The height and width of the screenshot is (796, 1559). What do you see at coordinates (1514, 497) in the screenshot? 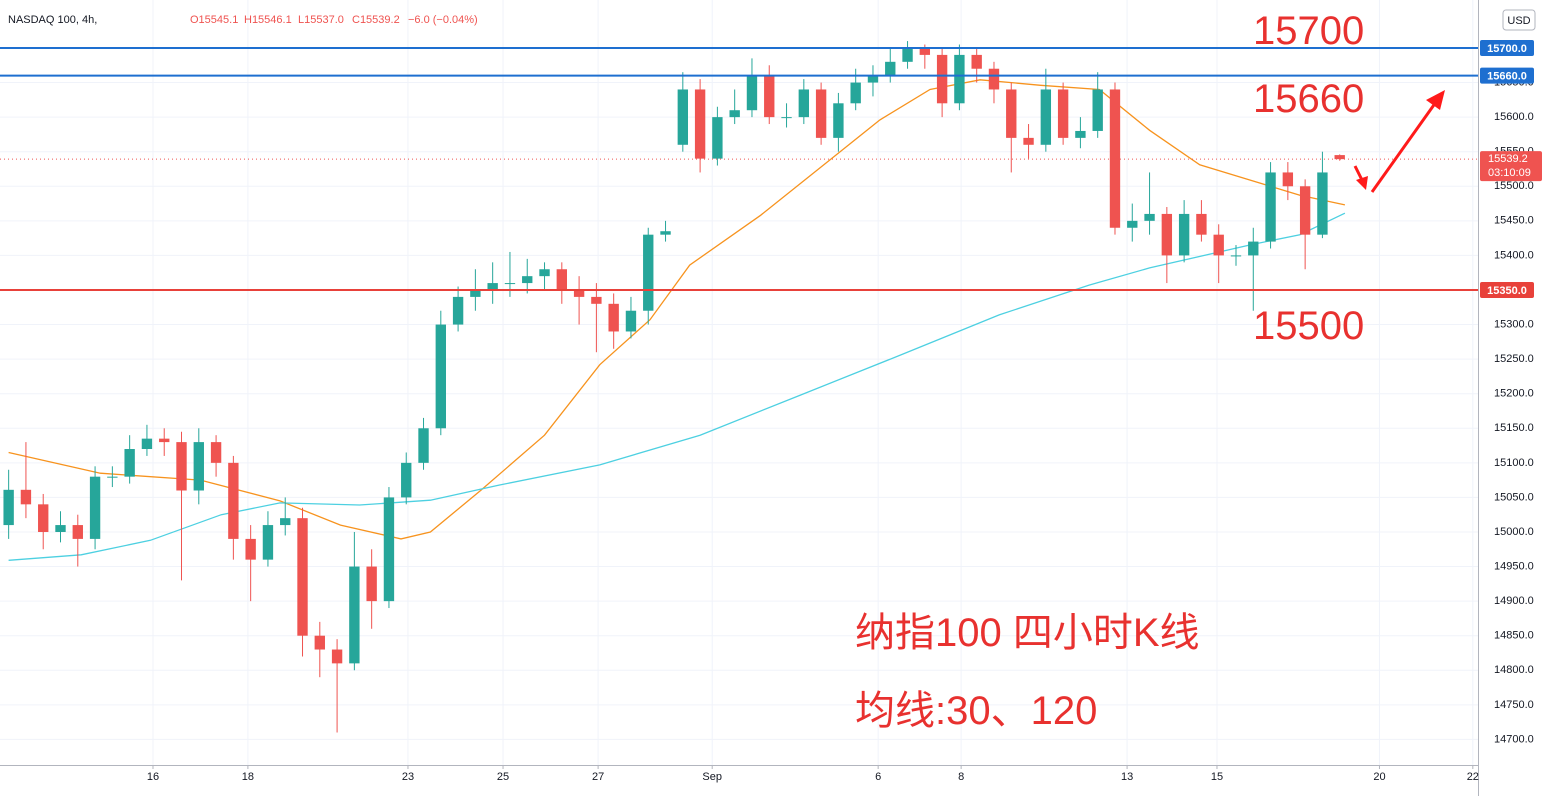
I see `y-tick-label: 15050.0` at bounding box center [1514, 497].